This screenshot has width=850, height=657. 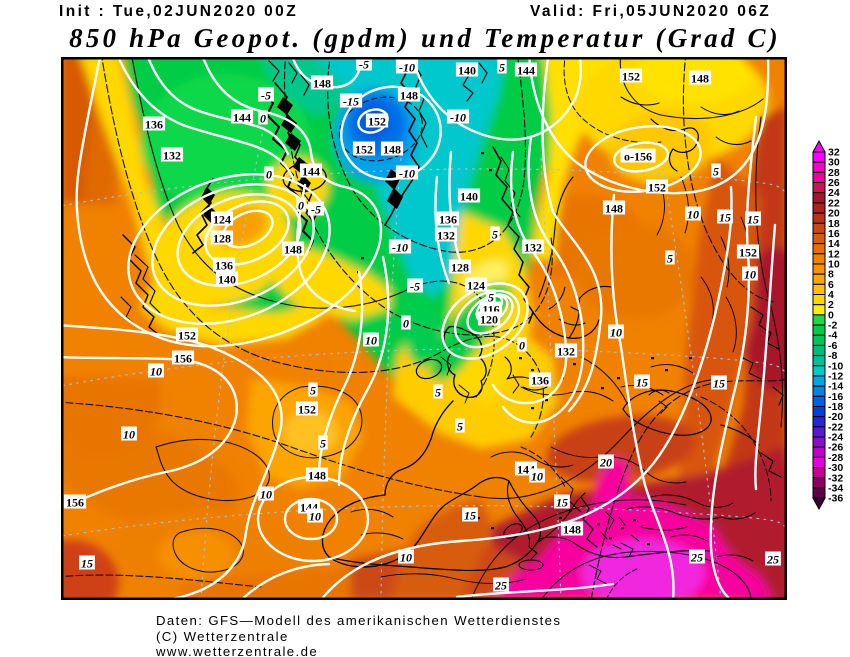 I want to click on svg-text: -2, so click(x=832, y=326).